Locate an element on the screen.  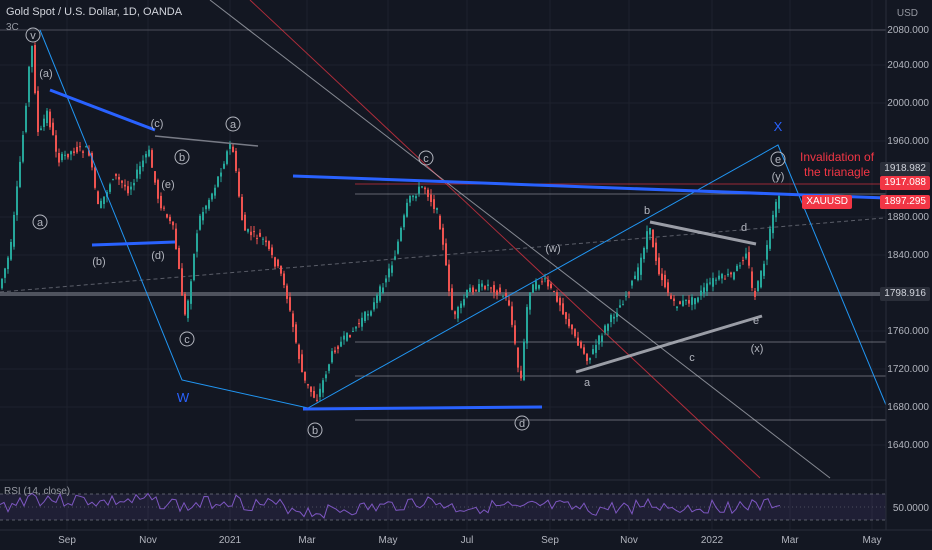
price-tick: 2080.000 is located at coordinates (908, 30).